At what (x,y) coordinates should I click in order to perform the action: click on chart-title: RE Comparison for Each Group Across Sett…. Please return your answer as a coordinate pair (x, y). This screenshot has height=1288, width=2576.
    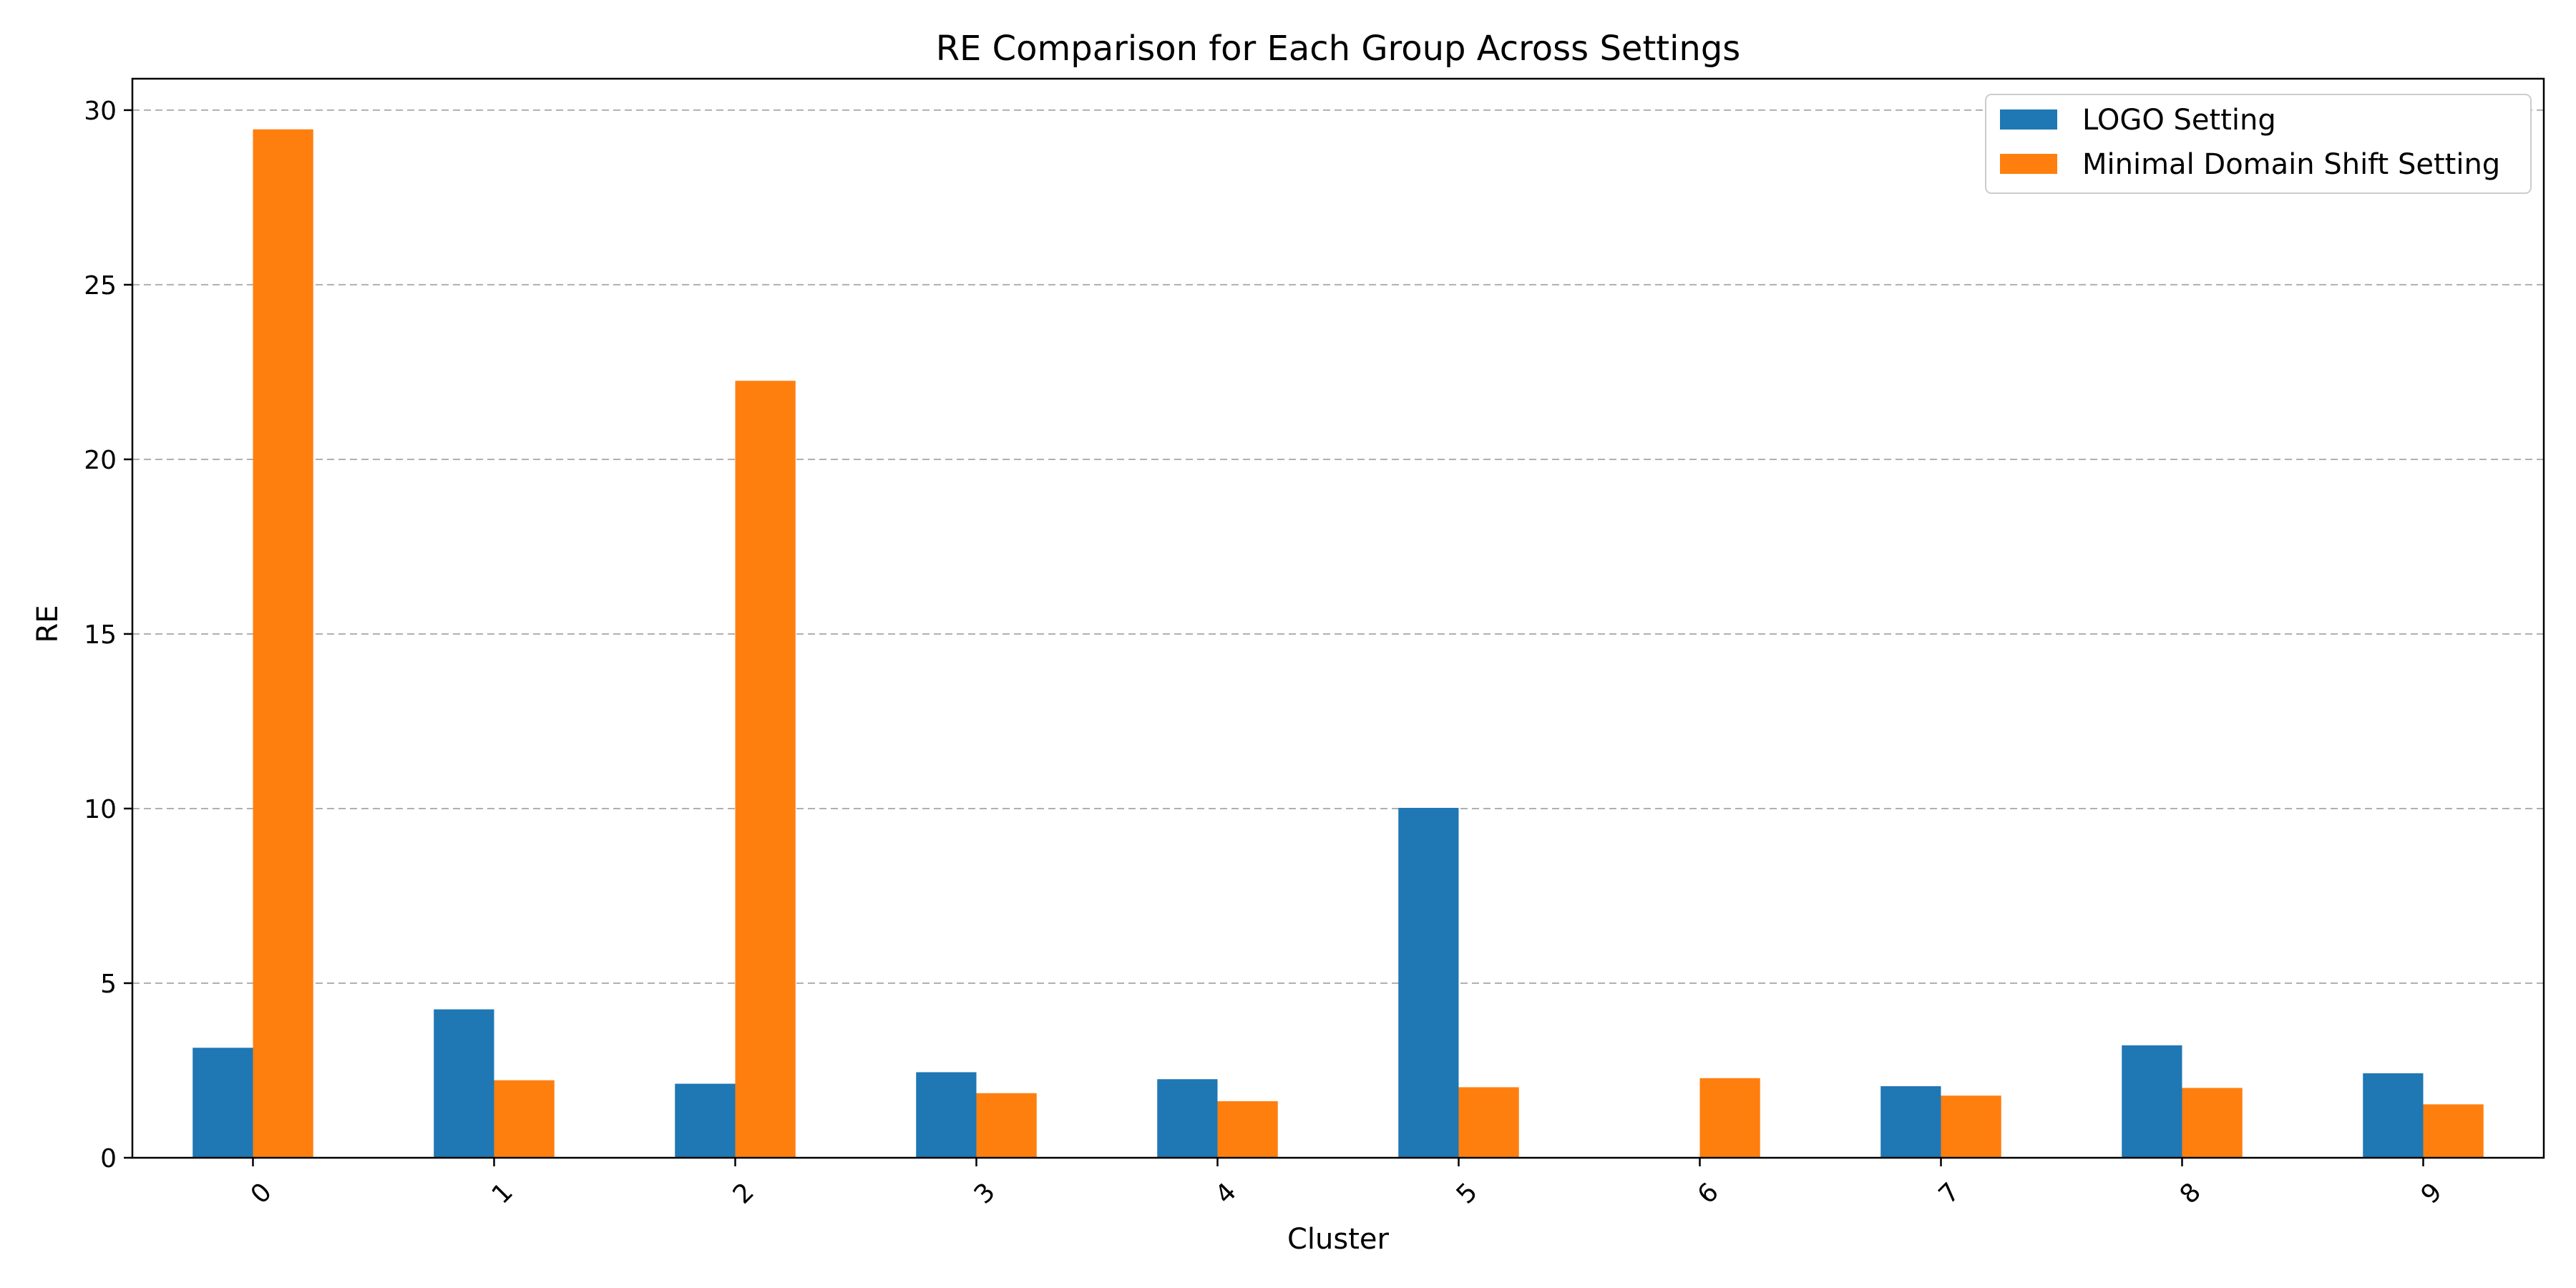
    Looking at the image, I should click on (1338, 49).